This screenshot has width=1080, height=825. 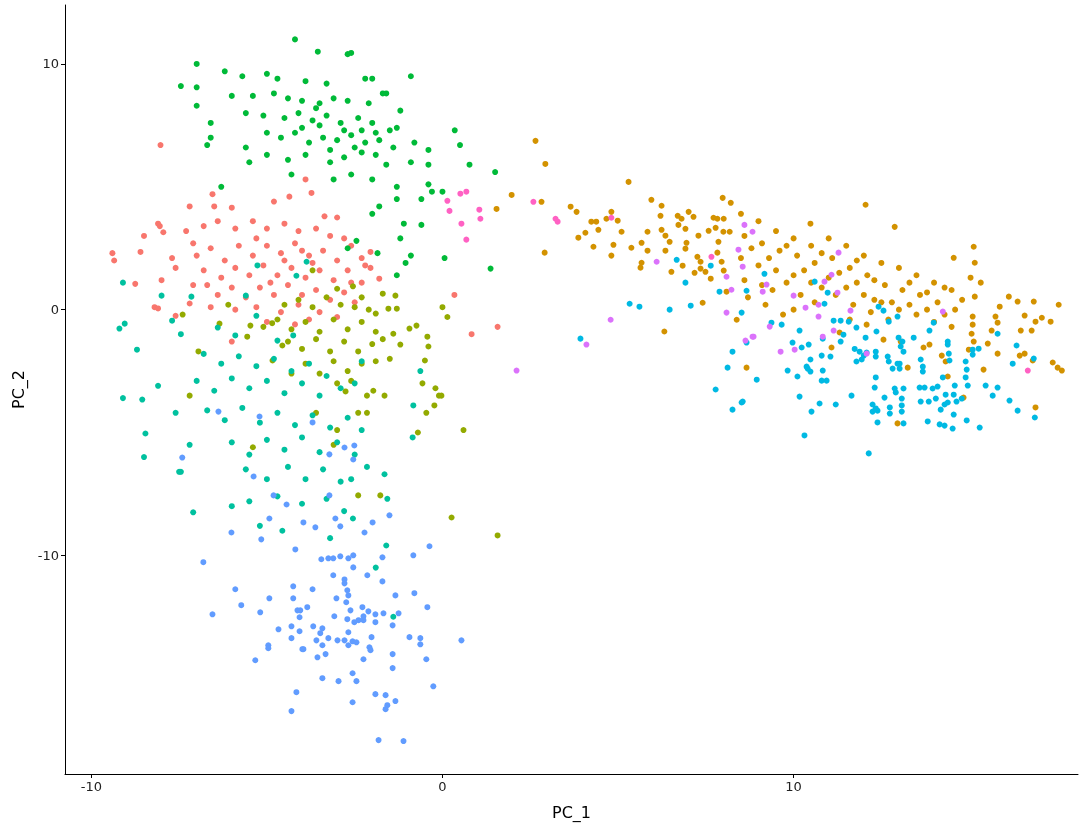 What do you see at coordinates (91, 786) in the screenshot?
I see `x-tick-label: -10` at bounding box center [91, 786].